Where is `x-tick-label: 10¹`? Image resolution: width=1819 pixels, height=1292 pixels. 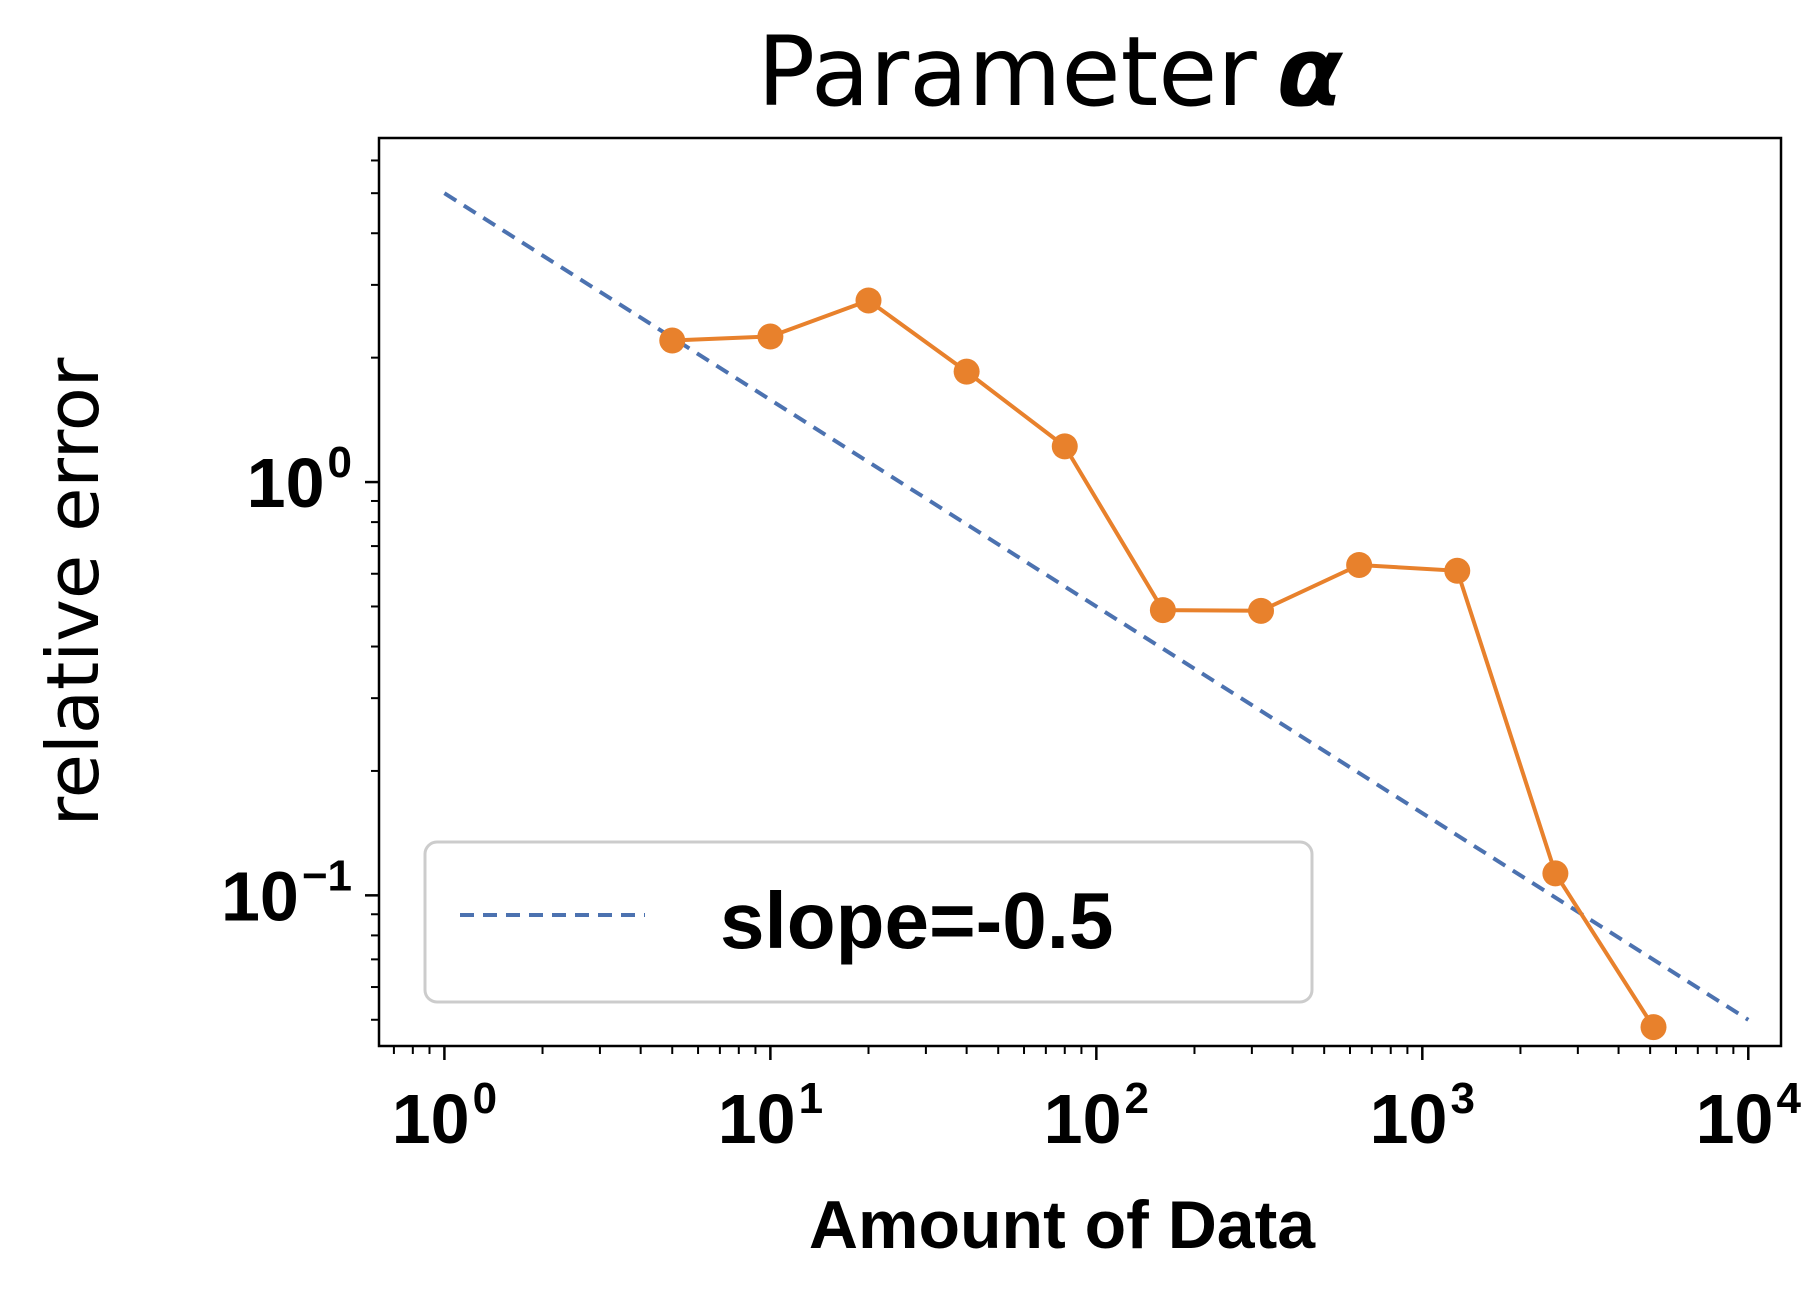 x-tick-label: 10¹ is located at coordinates (770, 1116).